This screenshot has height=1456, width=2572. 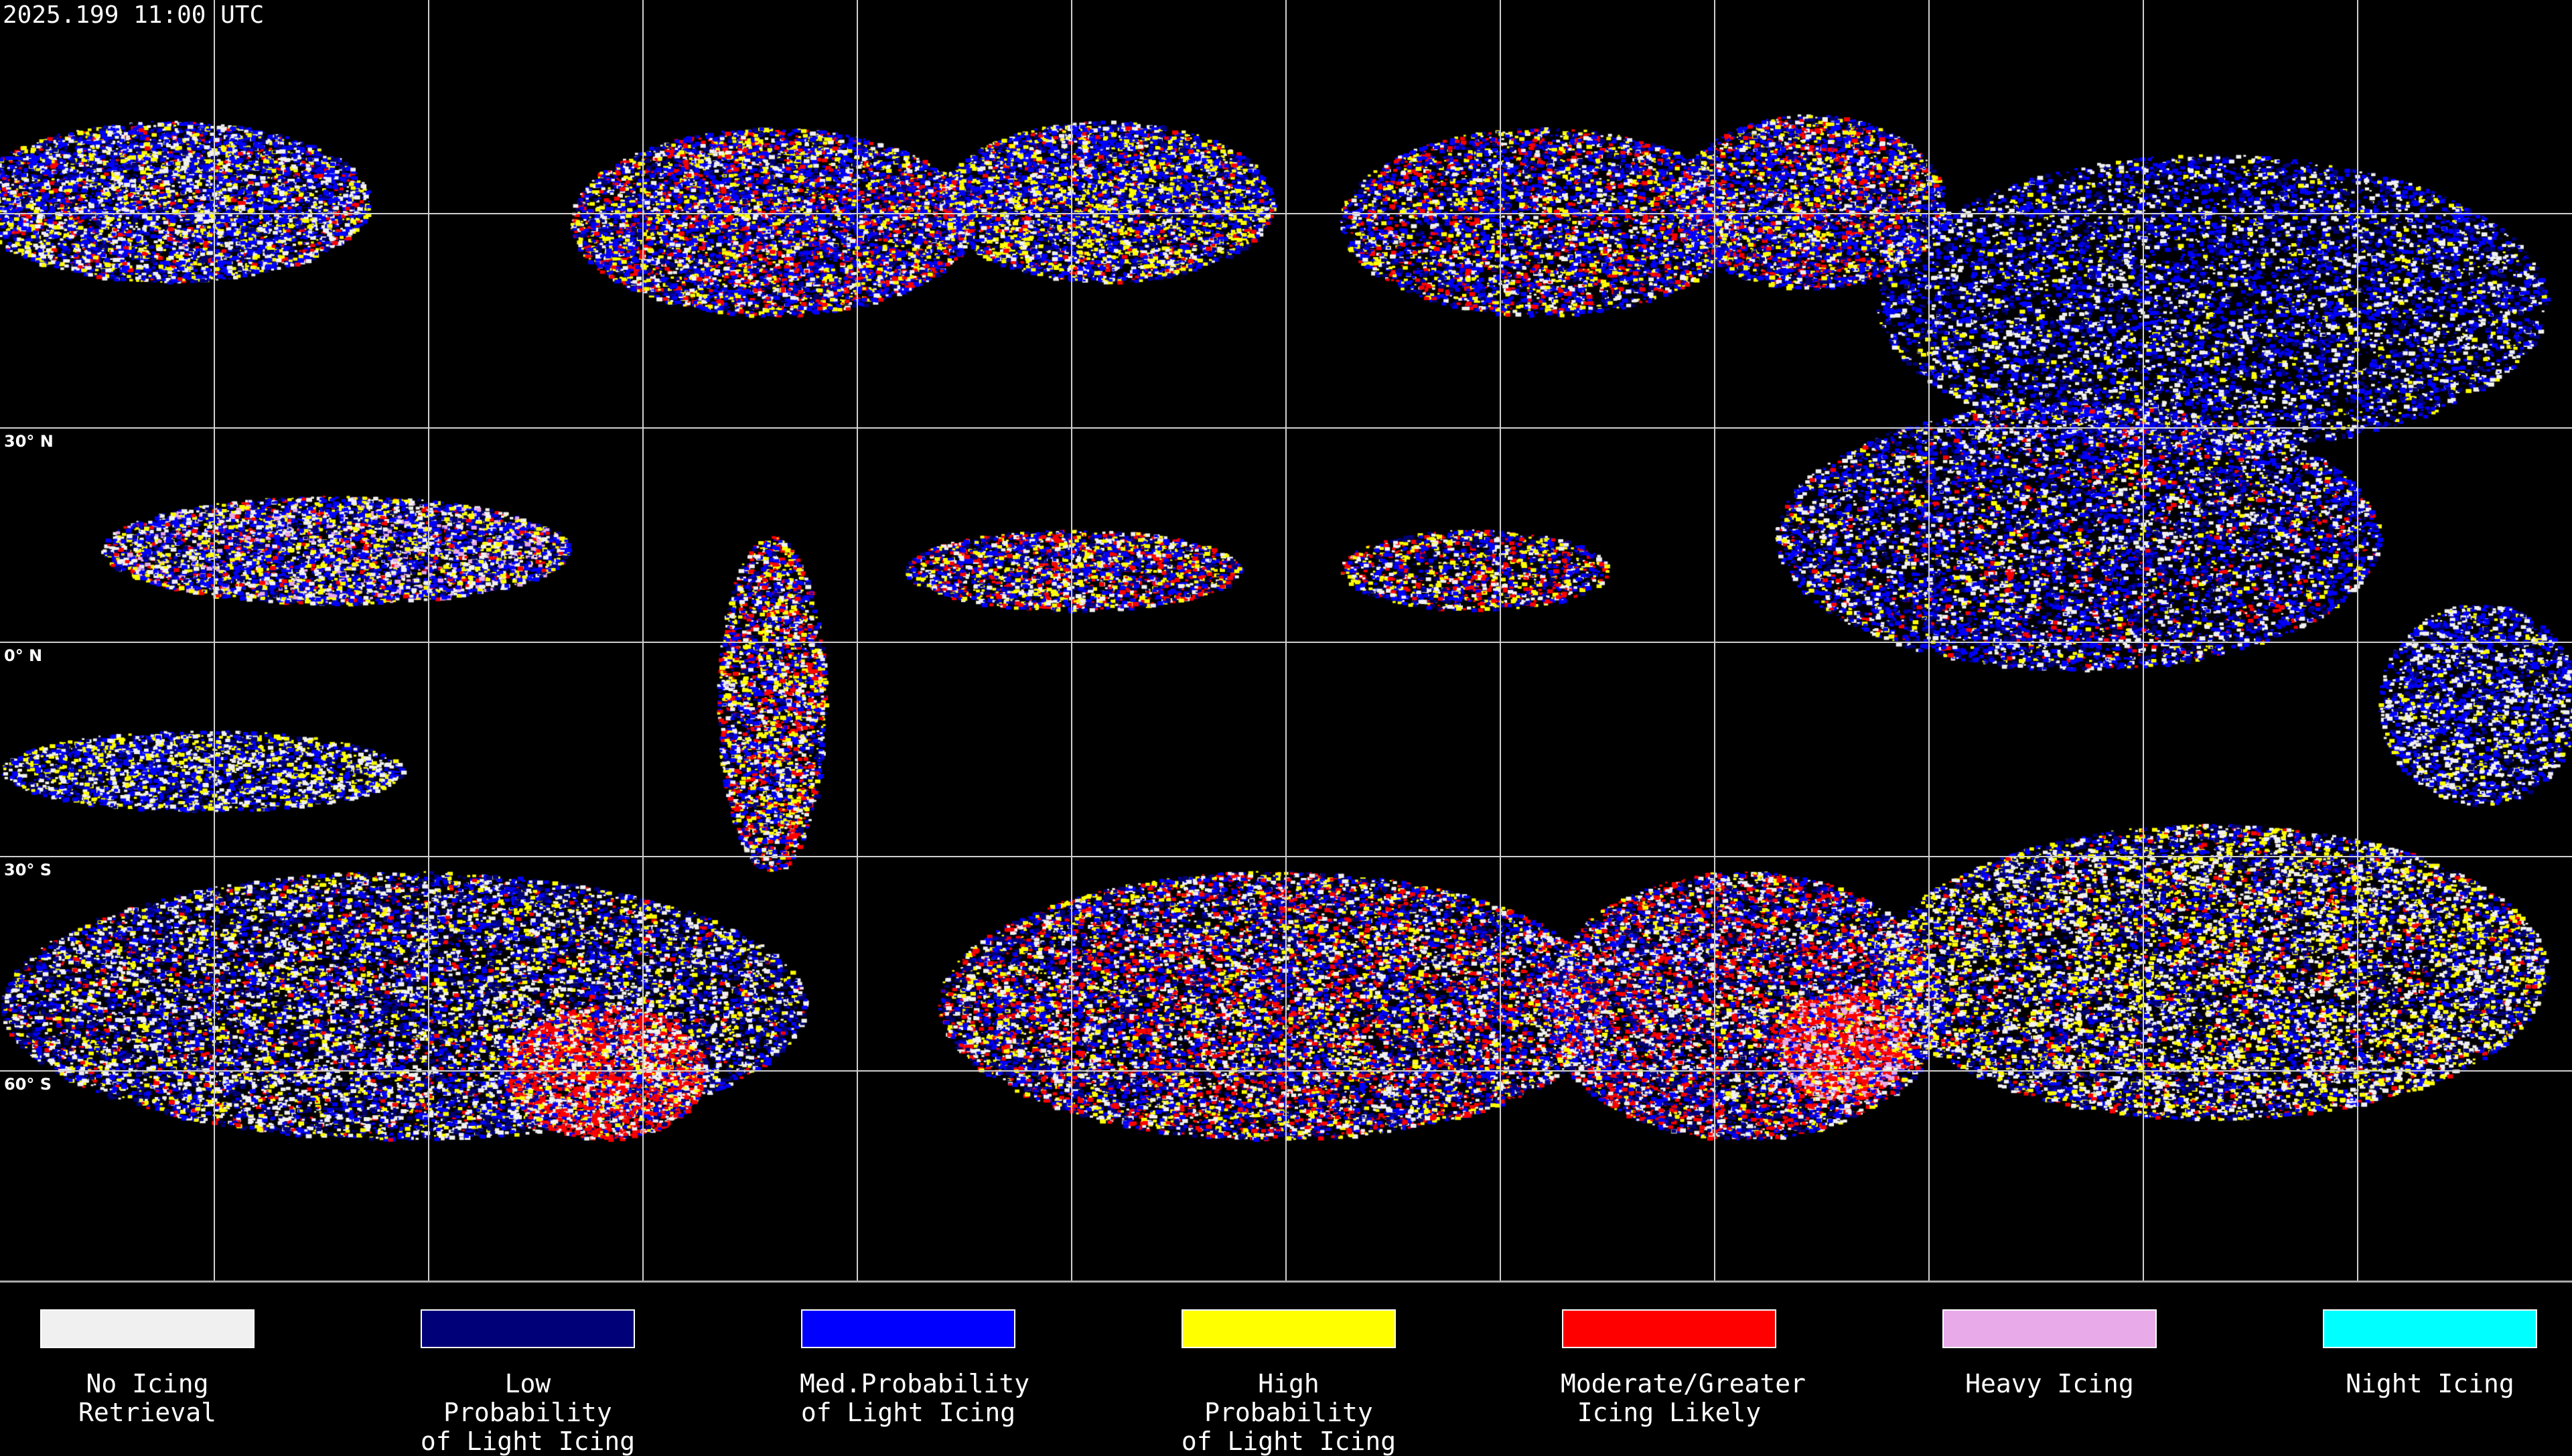 What do you see at coordinates (915, 1398) in the screenshot?
I see `legend-label: Med.Probability of Light Icing` at bounding box center [915, 1398].